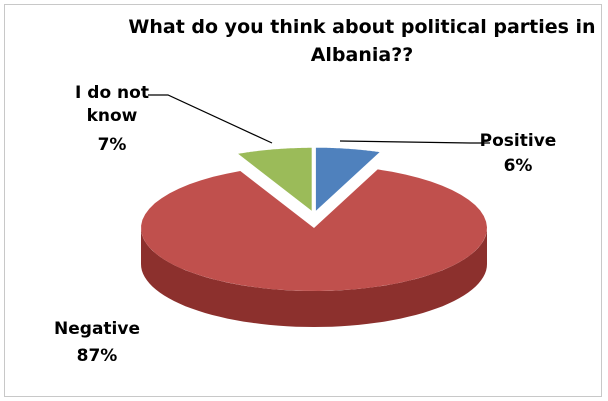 This screenshot has width=608, height=401. Describe the element at coordinates (362, 55) in the screenshot. I see `chart-title-line-2: Albania??` at that location.